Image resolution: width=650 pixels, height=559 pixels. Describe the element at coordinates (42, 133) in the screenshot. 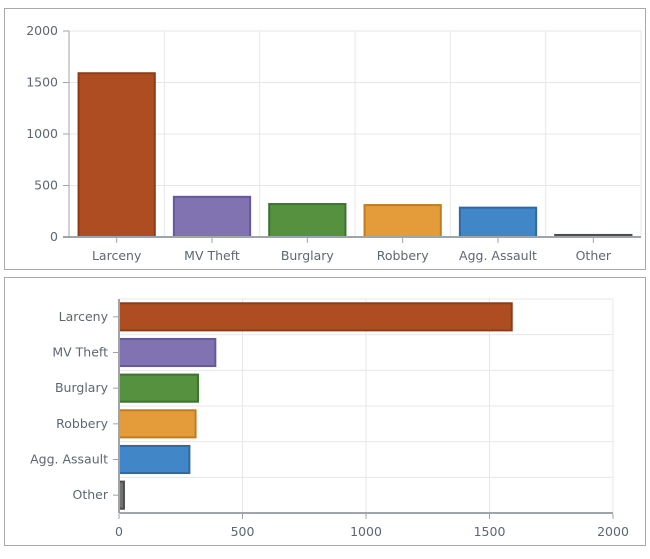

I see `y-axis-tick-label: 1000` at that location.